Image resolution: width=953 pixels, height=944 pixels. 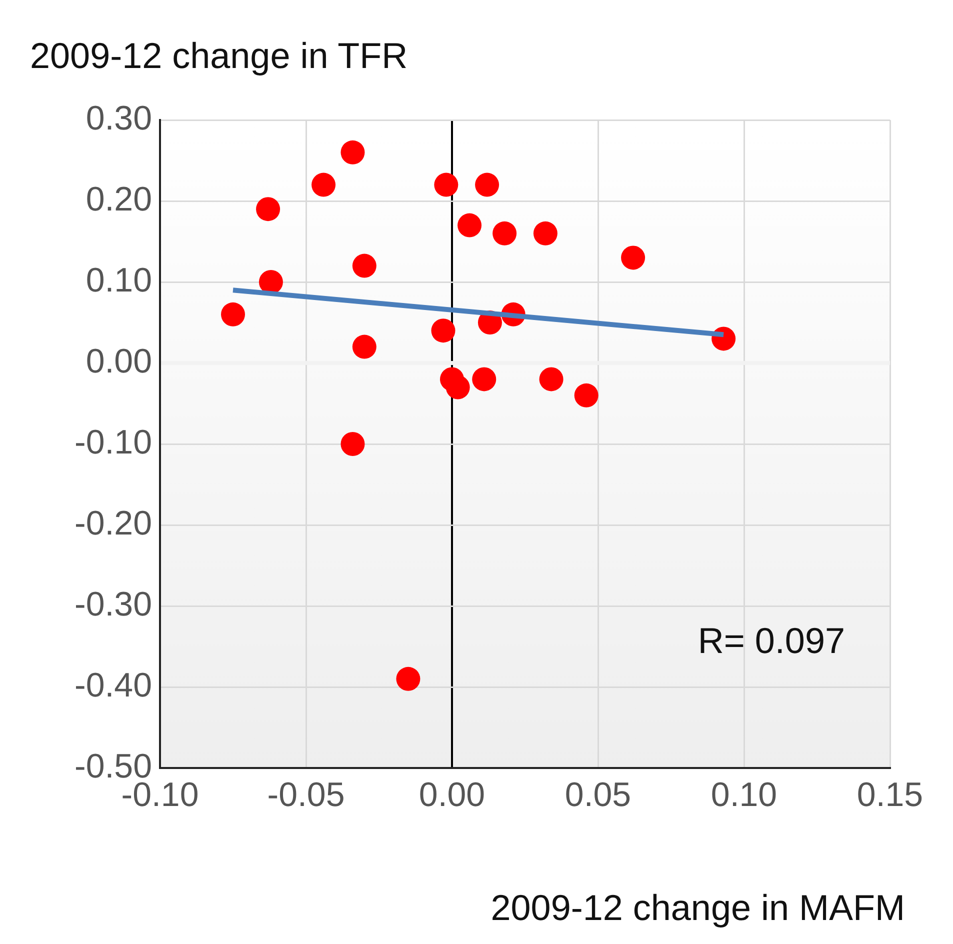 I want to click on y-tick-label: -0.40, so click(x=113, y=685).